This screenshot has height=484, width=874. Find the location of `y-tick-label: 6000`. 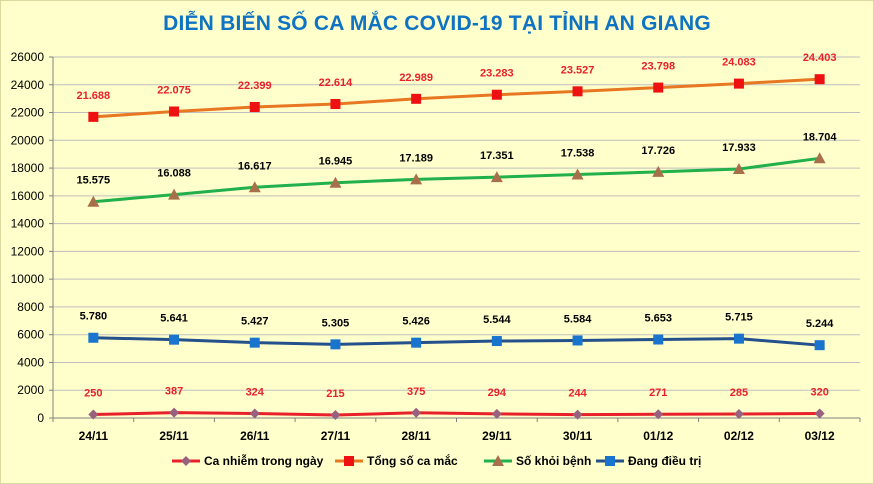

y-tick-label: 6000 is located at coordinates (30, 335).